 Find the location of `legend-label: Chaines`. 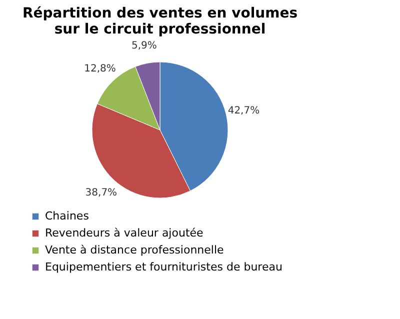

legend-label: Chaines is located at coordinates (67, 216).